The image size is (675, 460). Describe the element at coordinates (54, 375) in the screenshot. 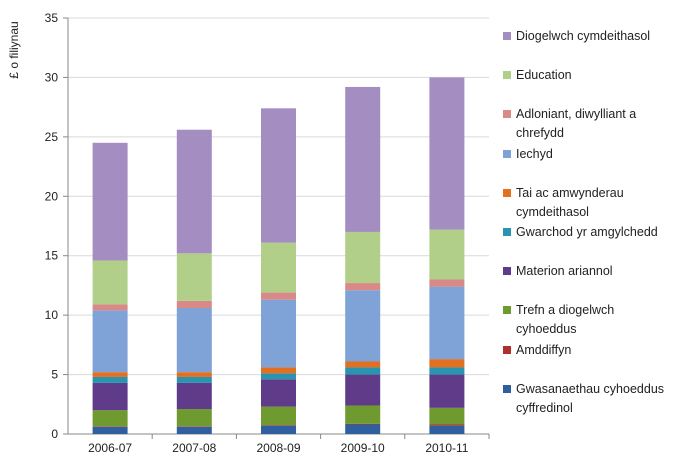

I see `y-tick-label: 5` at that location.